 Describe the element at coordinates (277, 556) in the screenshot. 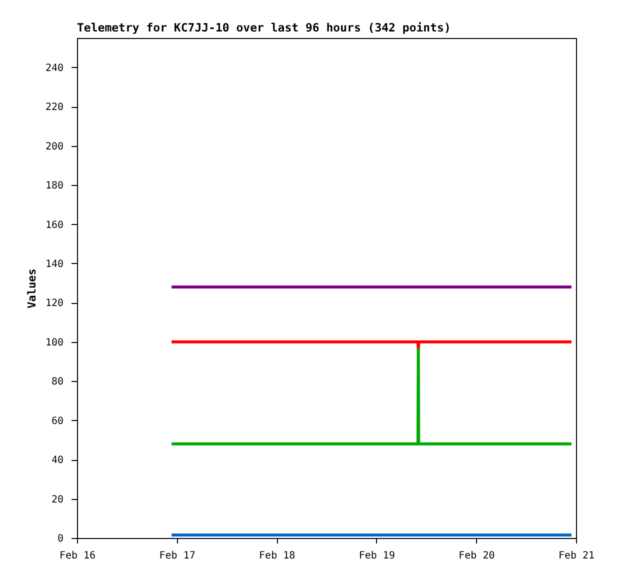

I see `x-tick-label: Feb 18` at that location.